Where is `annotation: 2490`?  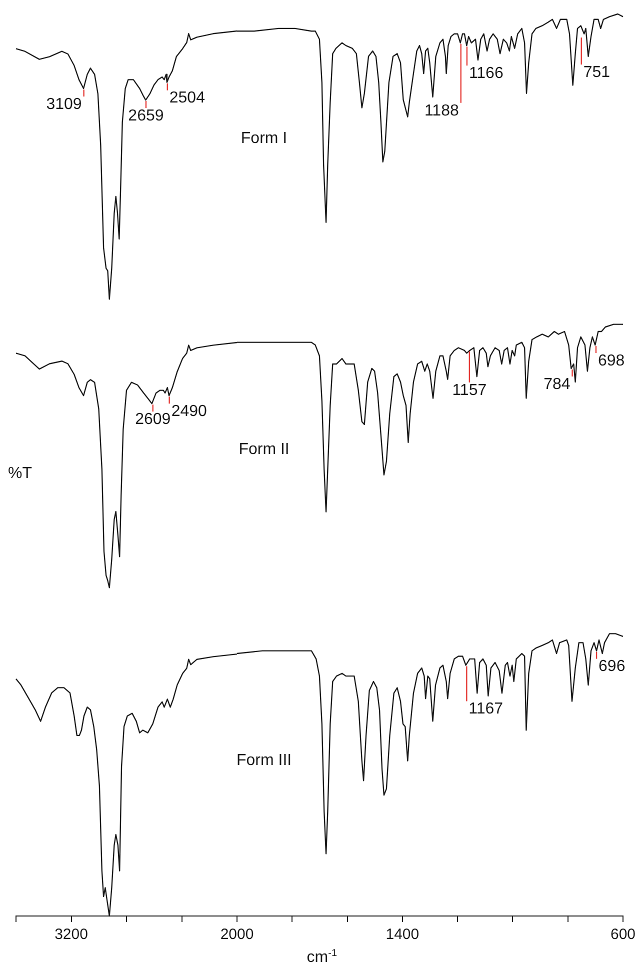 annotation: 2490 is located at coordinates (189, 411).